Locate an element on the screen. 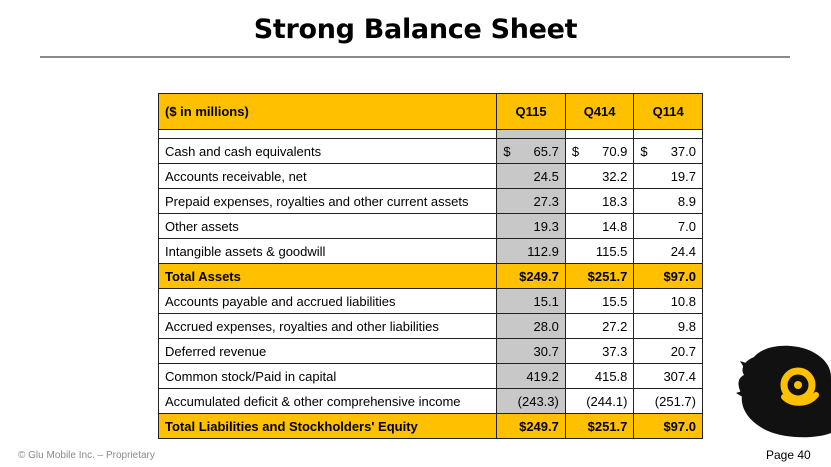 The width and height of the screenshot is (831, 467). cell-value: 15.1 is located at coordinates (546, 301).